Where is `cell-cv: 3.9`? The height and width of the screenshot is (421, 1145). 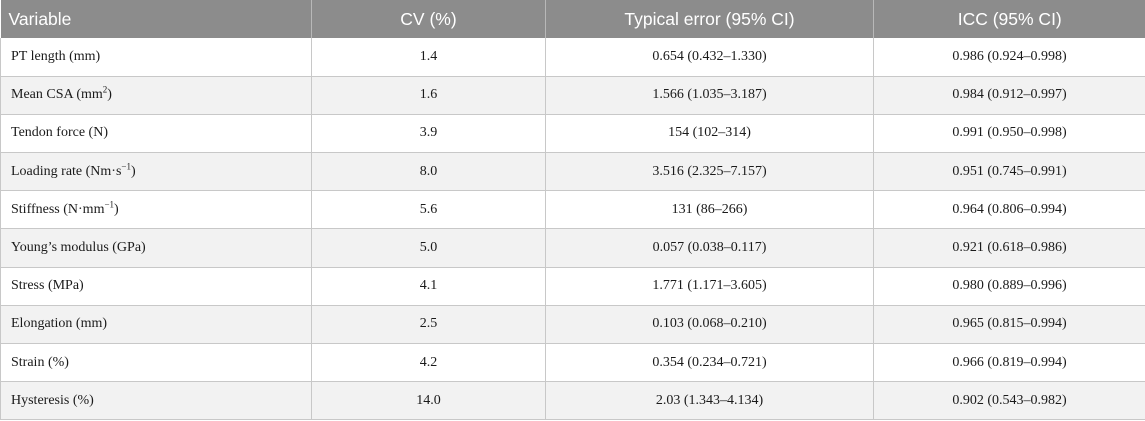 cell-cv: 3.9 is located at coordinates (428, 134).